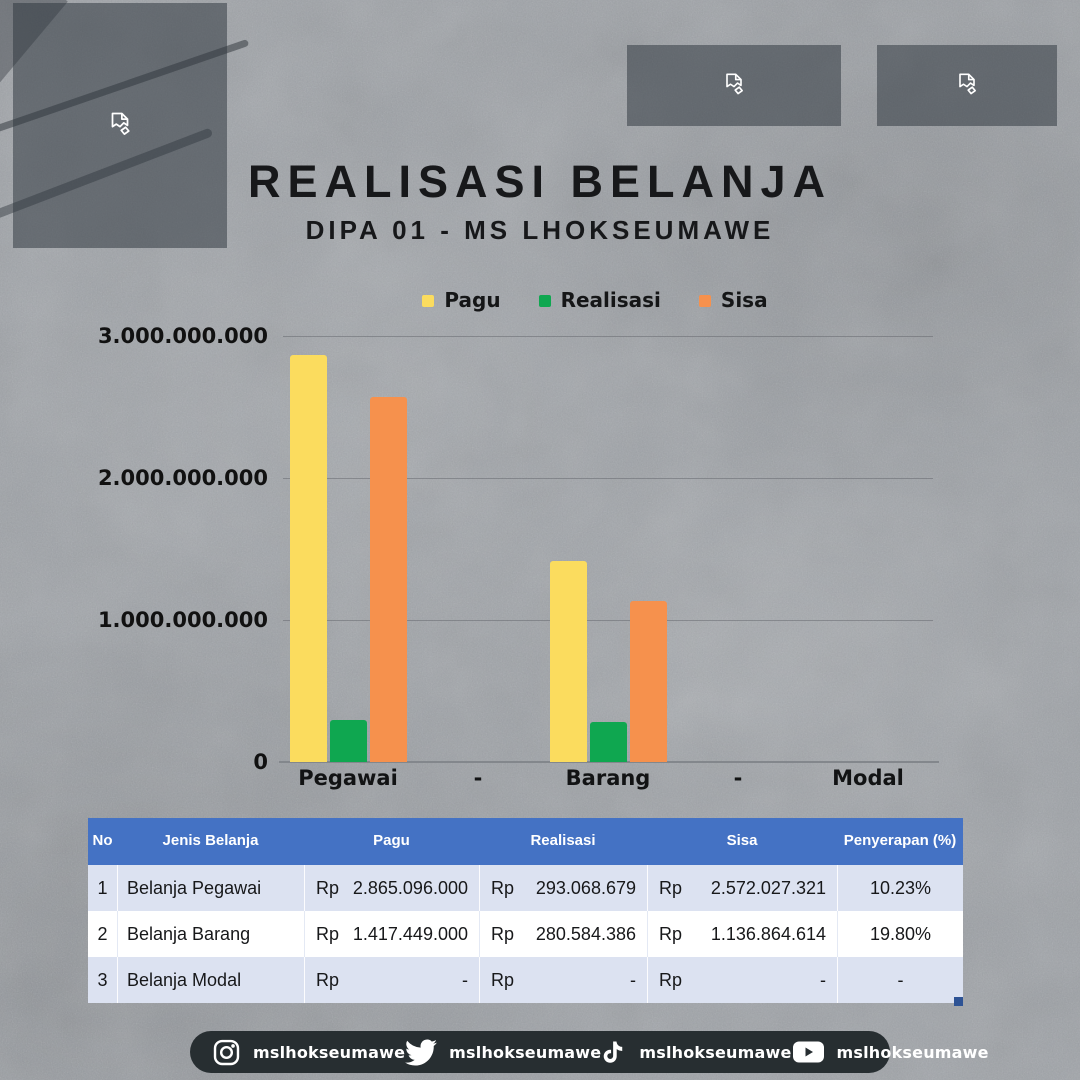 The height and width of the screenshot is (1080, 1080). I want to click on amount: 1.136.864.614, so click(768, 933).